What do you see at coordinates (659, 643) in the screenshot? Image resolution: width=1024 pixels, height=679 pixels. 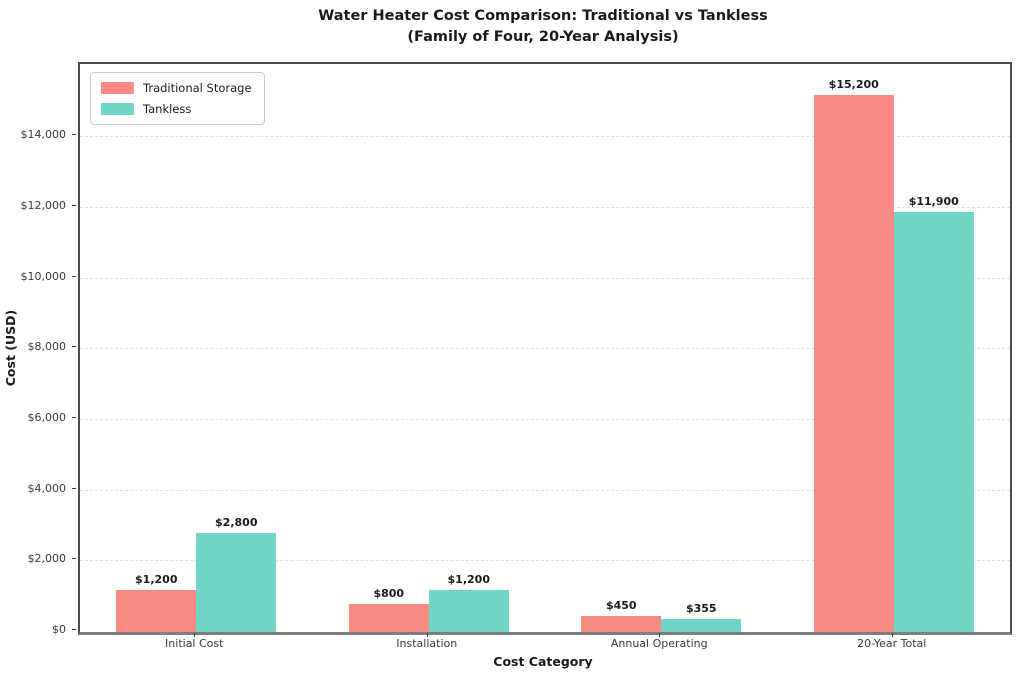 I see `x-tick-label: Annual Operating` at bounding box center [659, 643].